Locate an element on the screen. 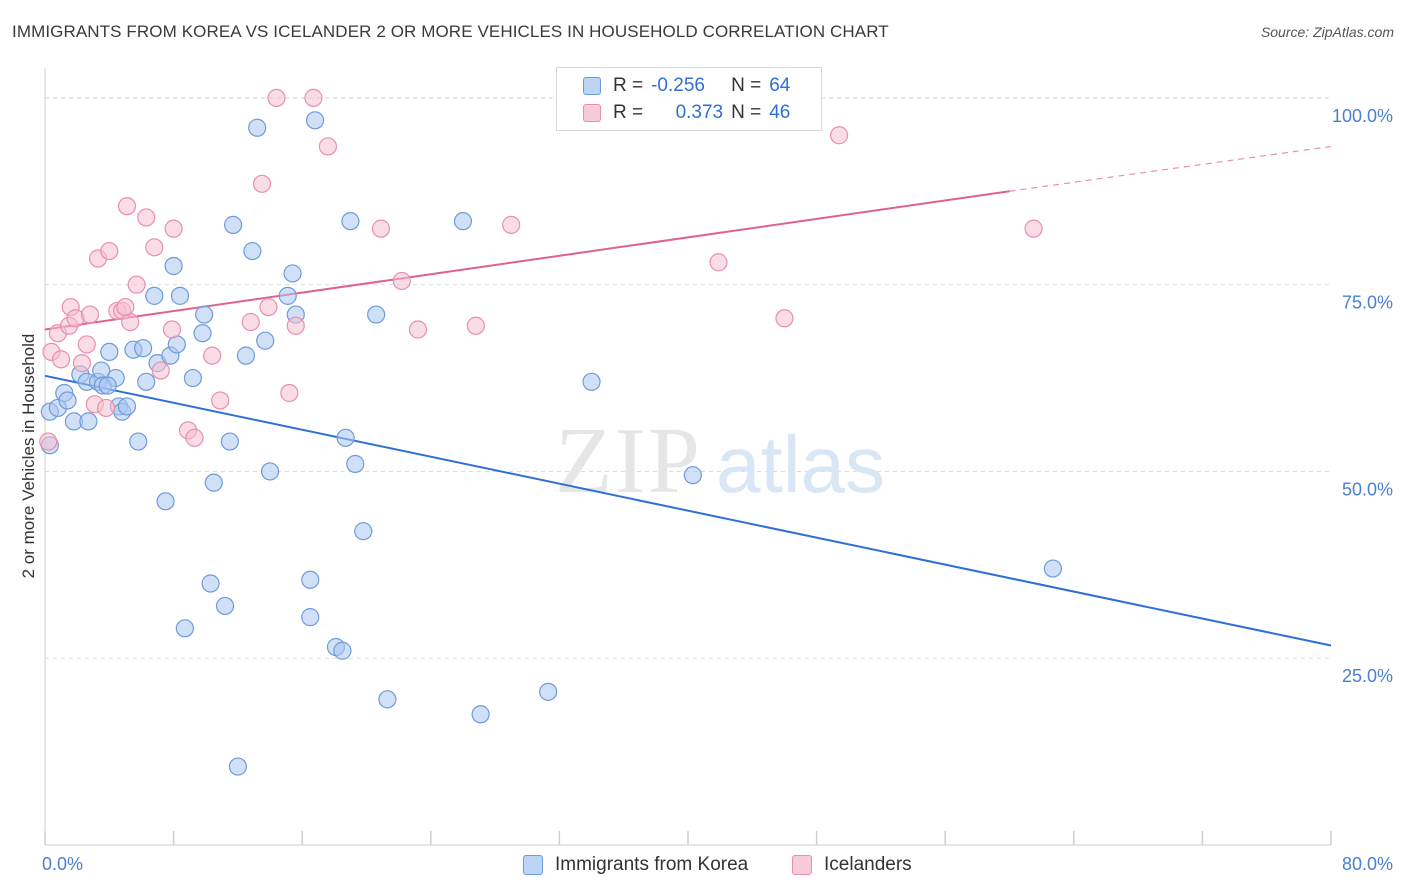  x-tick-labels: 0.0% 80.0% is located at coordinates (717, 864).